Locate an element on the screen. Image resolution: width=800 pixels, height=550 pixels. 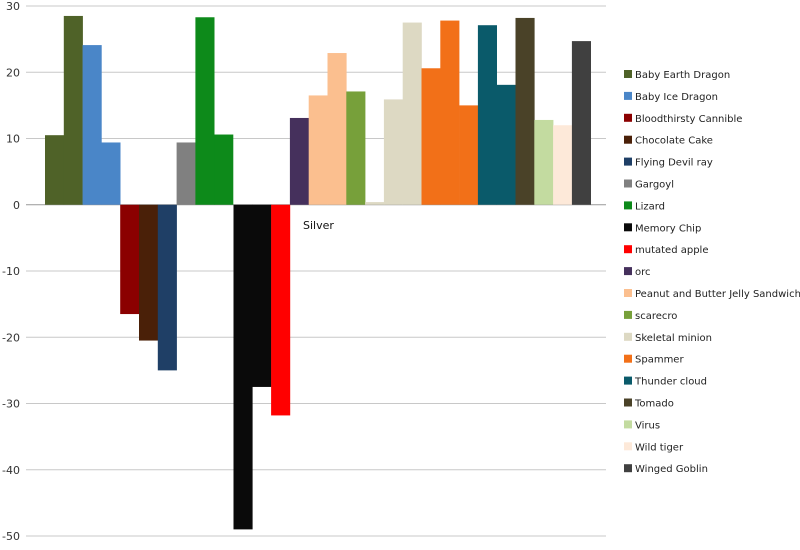
legend-label-gargoyl: Gargoyl is located at coordinates (654, 185).